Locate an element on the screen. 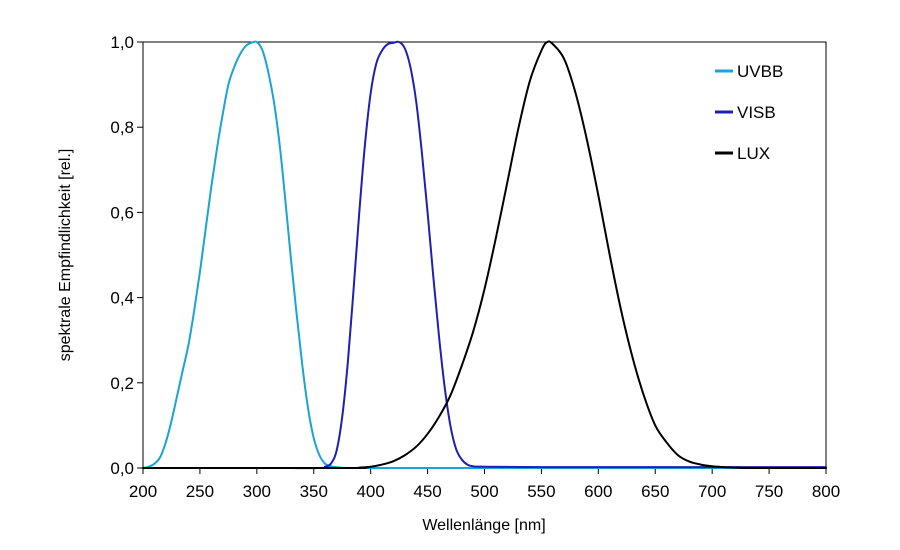  y-axis-title: spektrale Empfindlichkeit [rel.] is located at coordinates (65, 255).